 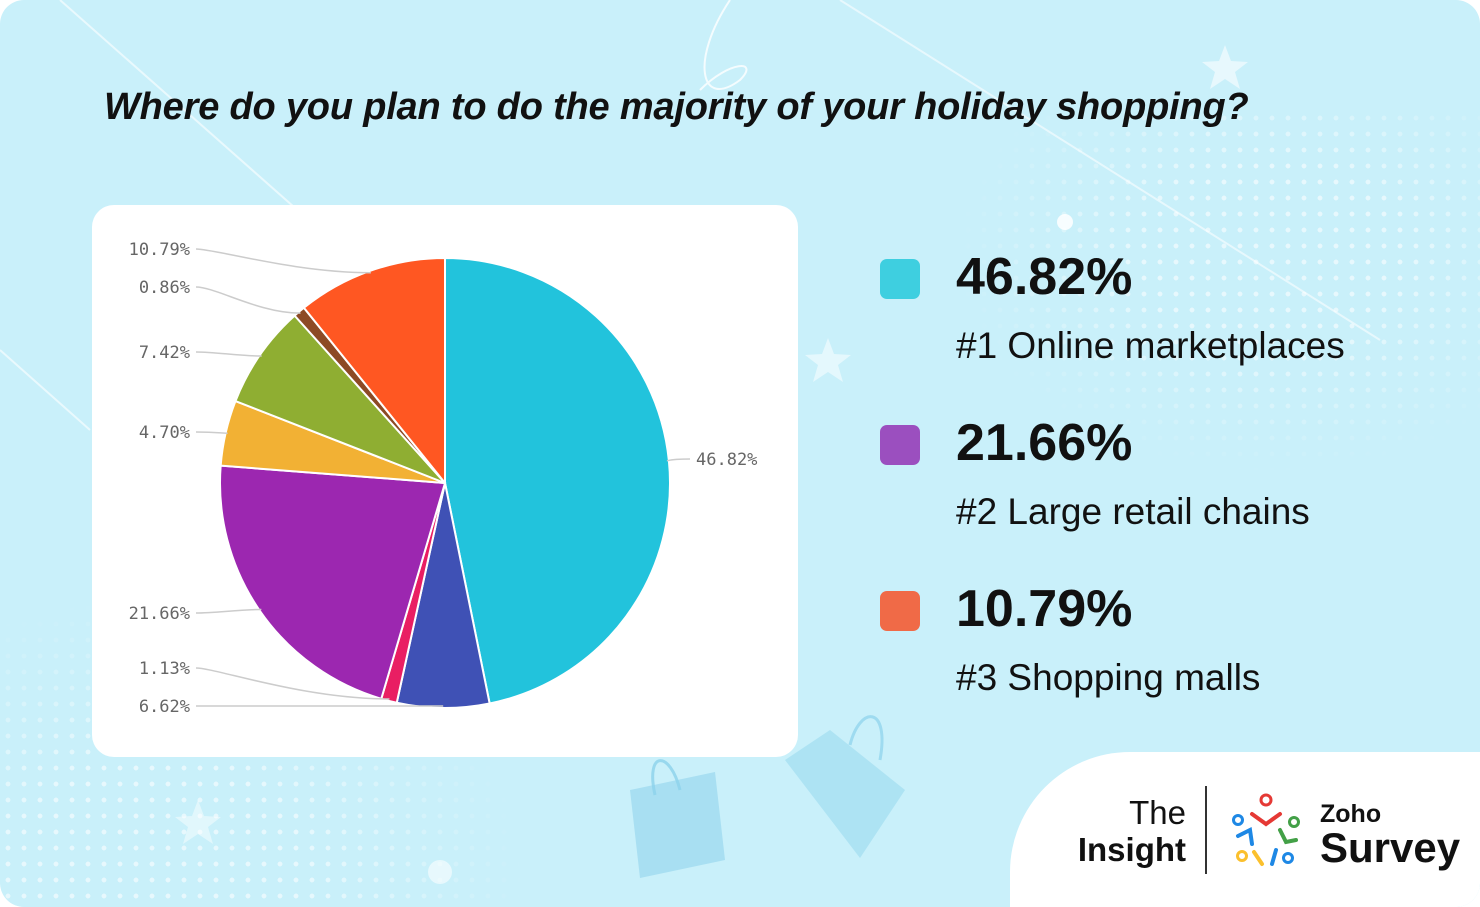 What do you see at coordinates (1160, 311) in the screenshot?
I see `legend-item-1: 46.82% #1 Online marketplaces` at bounding box center [1160, 311].